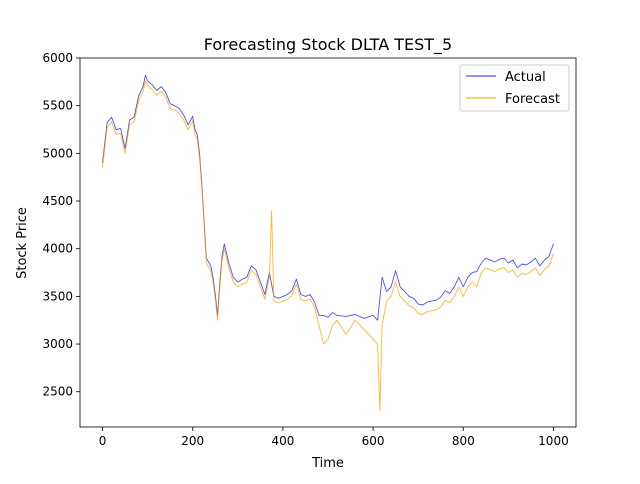  Describe the element at coordinates (553, 441) in the screenshot. I see `x-tick-label: 1000` at that location.